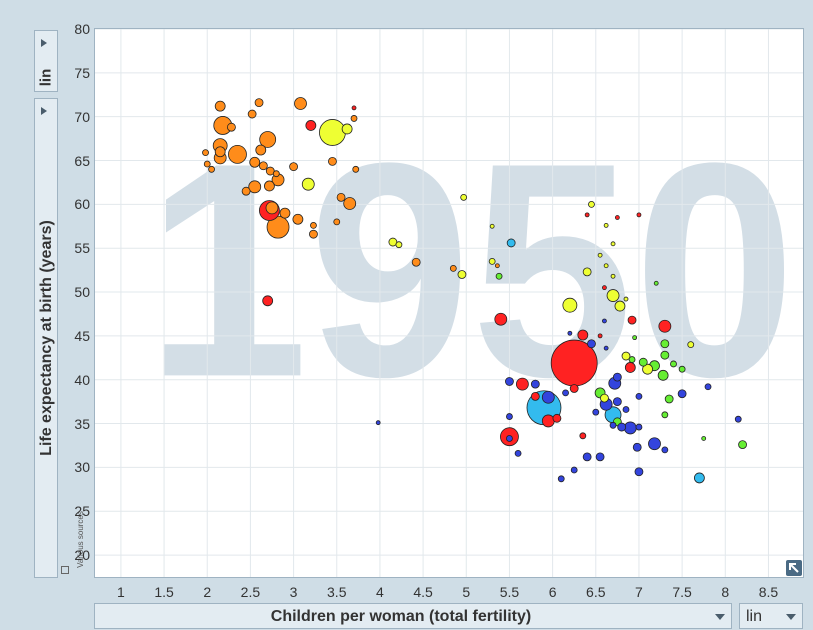 This screenshot has width=813, height=630. What do you see at coordinates (65, 570) in the screenshot?
I see `table-icon` at bounding box center [65, 570].